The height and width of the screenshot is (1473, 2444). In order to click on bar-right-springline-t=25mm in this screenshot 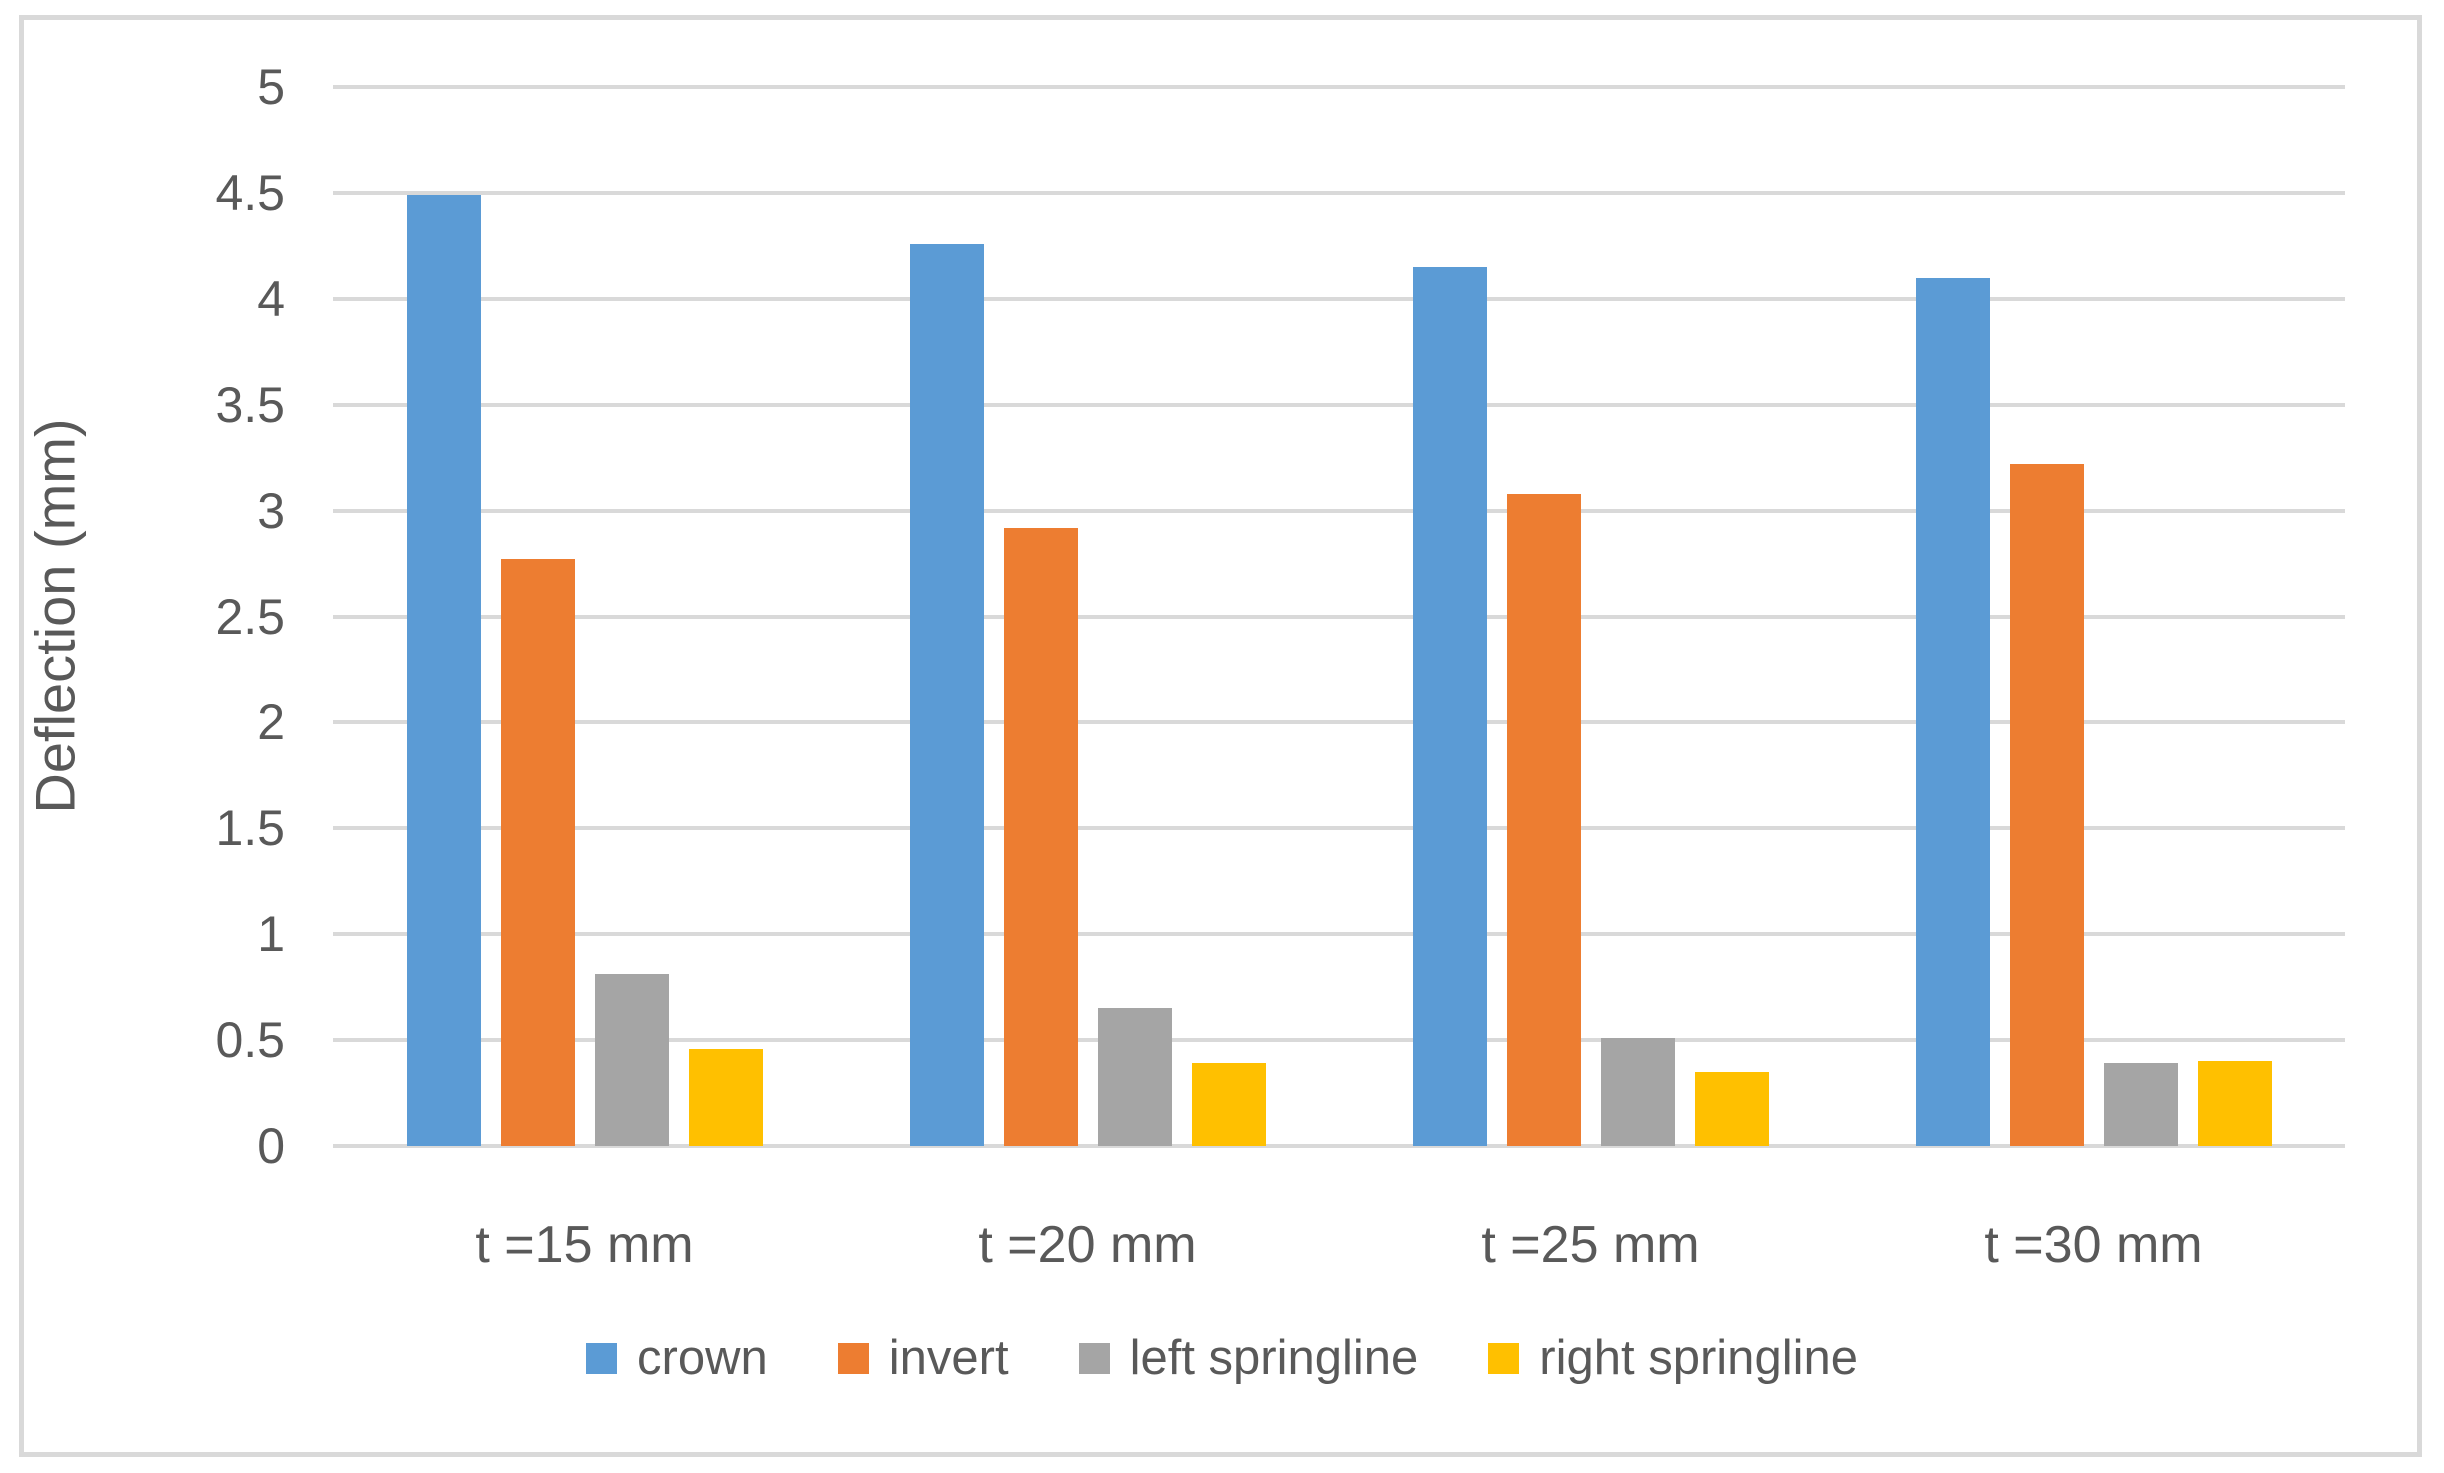, I will do `click(1731, 1108)`.